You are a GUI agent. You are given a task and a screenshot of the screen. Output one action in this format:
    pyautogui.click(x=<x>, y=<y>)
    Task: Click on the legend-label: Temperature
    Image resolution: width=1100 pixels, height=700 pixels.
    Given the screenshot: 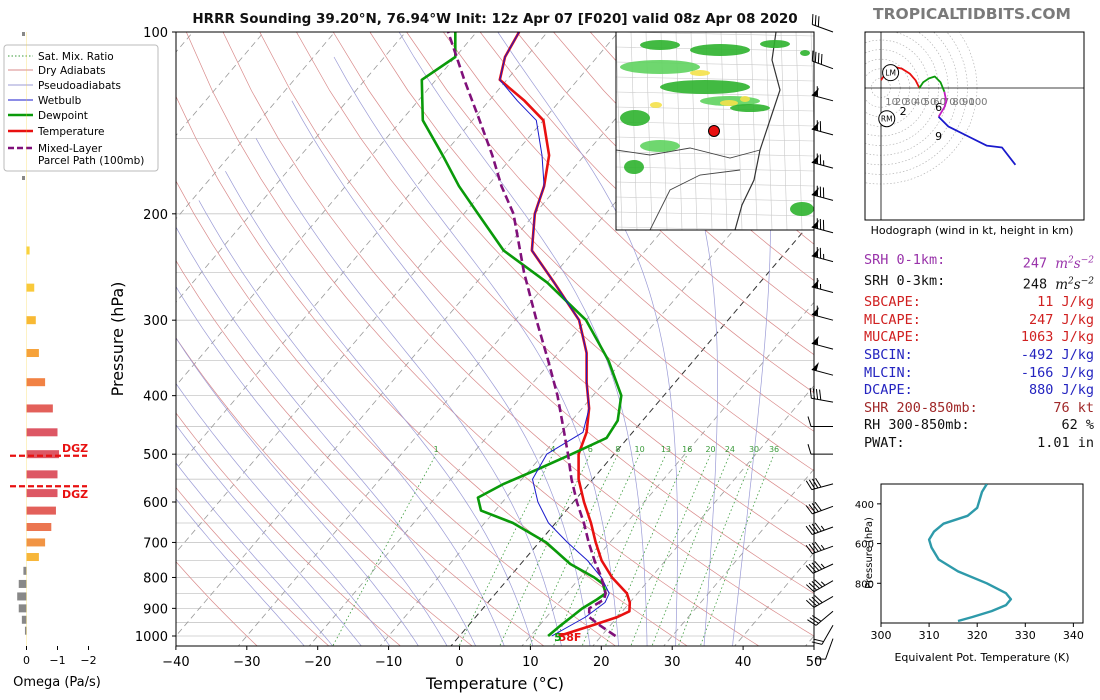 What is the action you would take?
    pyautogui.click(x=71, y=132)
    